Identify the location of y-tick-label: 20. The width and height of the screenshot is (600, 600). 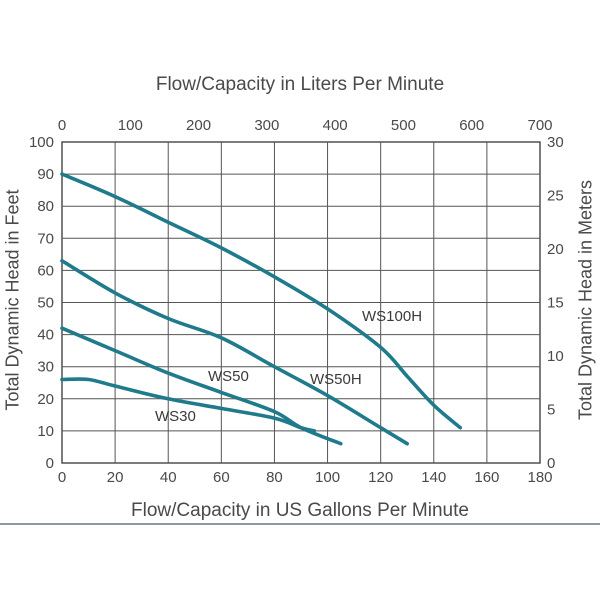
(45, 399).